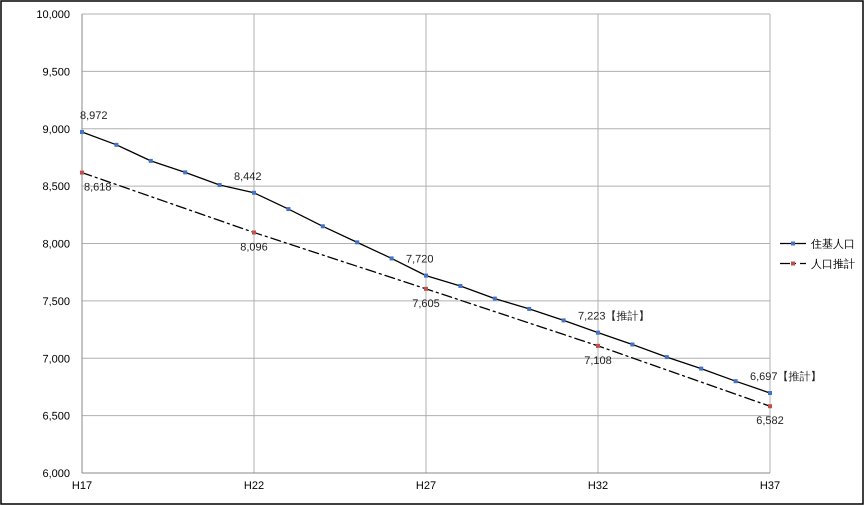 This screenshot has height=505, width=864. What do you see at coordinates (56, 416) in the screenshot?
I see `y-tick-label: 6,500` at bounding box center [56, 416].